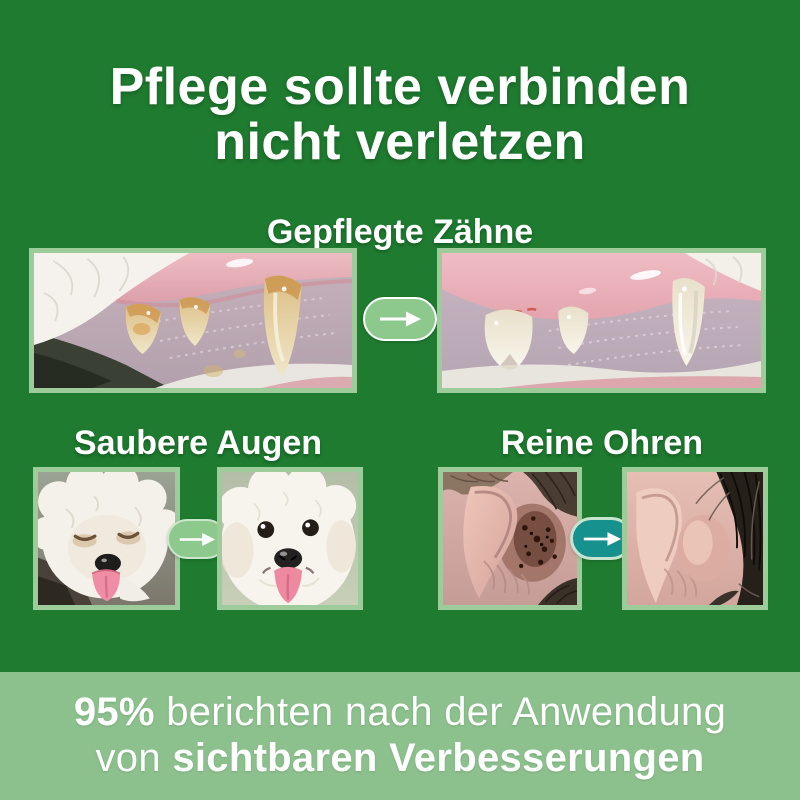 This screenshot has width=800, height=800. I want to click on teeth-before-after-arrow, so click(400, 319).